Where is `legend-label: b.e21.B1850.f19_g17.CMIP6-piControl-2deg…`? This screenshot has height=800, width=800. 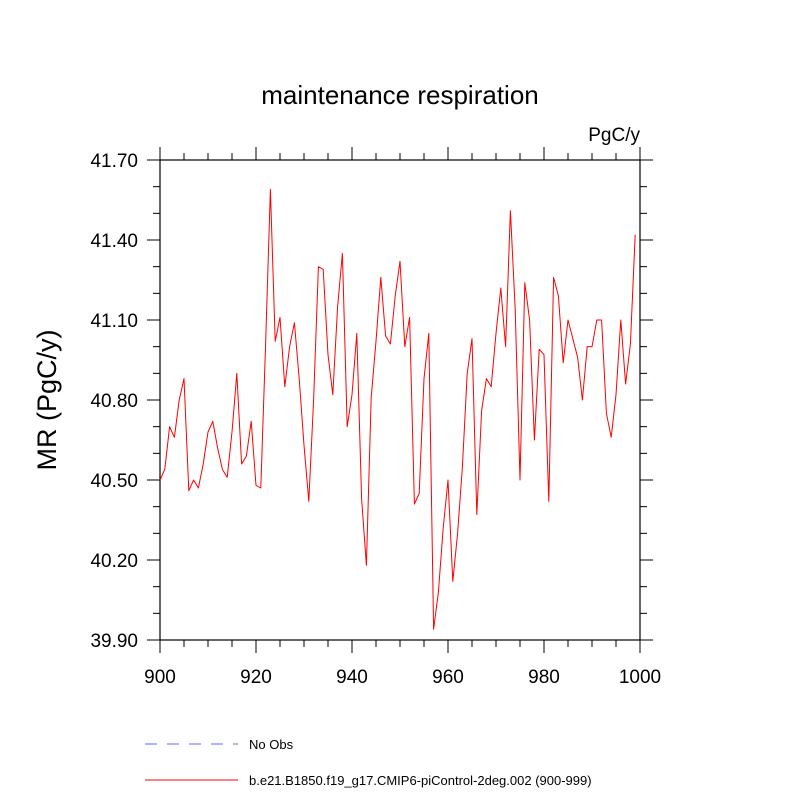 legend-label: b.e21.B1850.f19_g17.CMIP6-piControl-2deg… is located at coordinates (420, 780).